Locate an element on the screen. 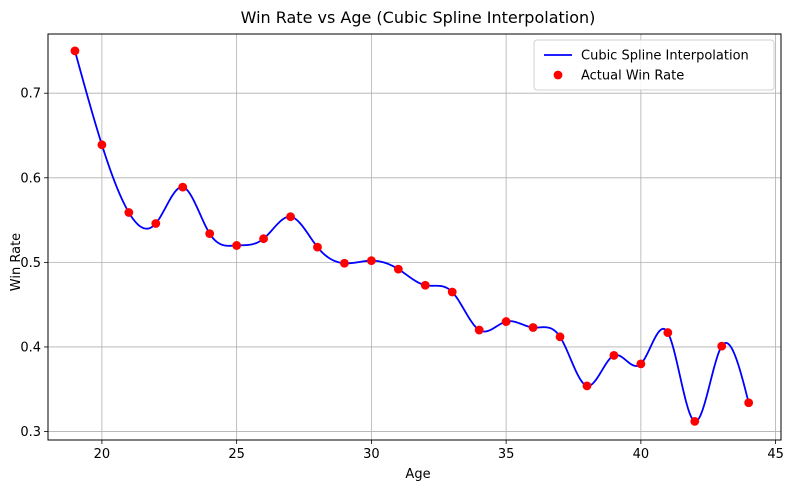 The height and width of the screenshot is (490, 789). x-axis-title: Age is located at coordinates (417, 474).